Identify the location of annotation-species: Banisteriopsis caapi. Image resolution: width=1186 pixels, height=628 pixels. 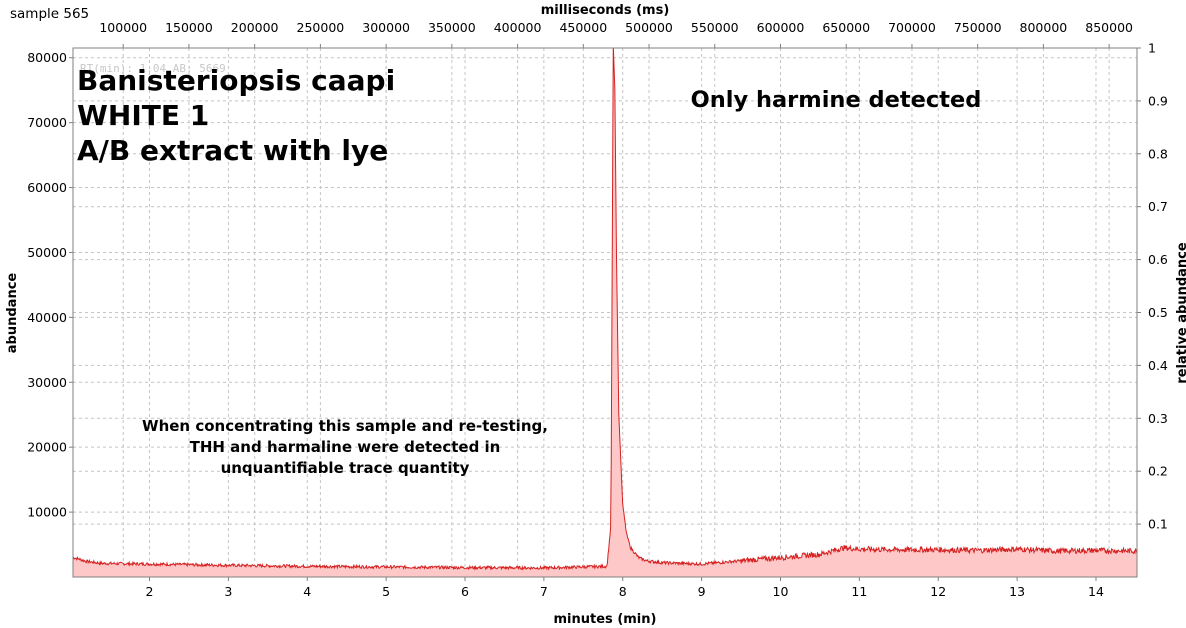
(236, 80).